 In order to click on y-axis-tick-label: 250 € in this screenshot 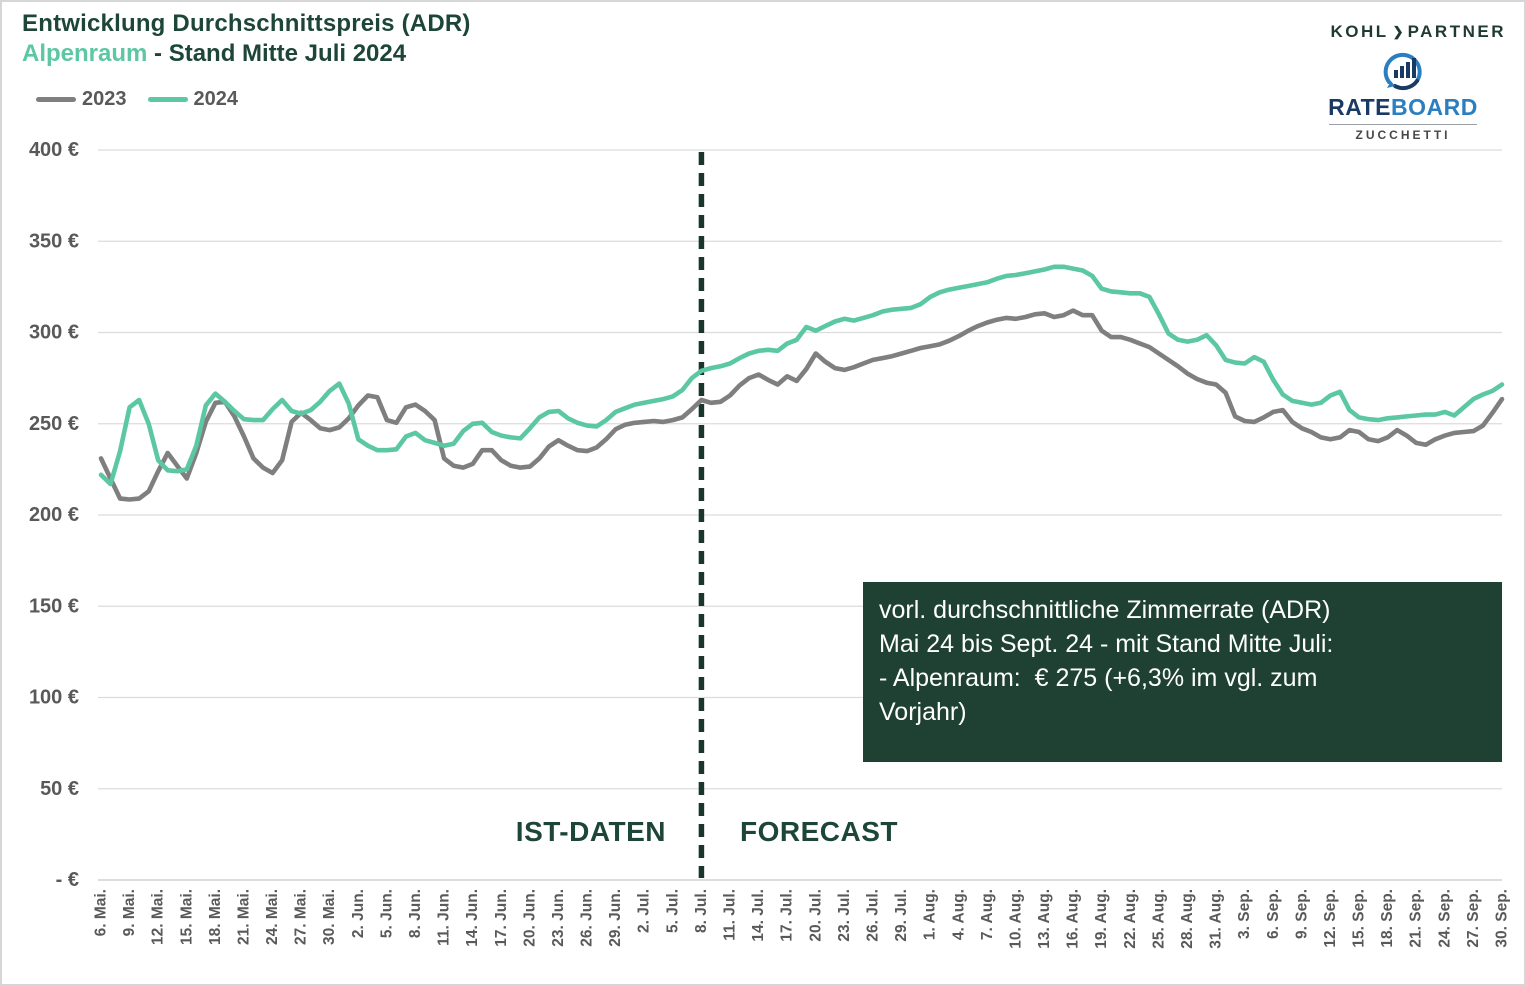, I will do `click(54, 424)`.